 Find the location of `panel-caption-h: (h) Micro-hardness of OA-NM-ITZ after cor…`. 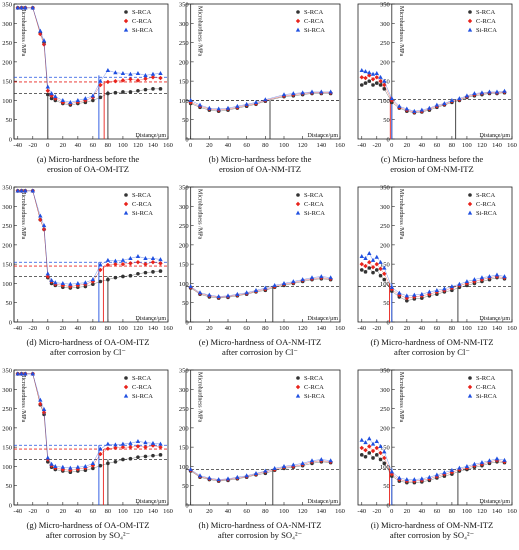

panel-caption-h: (h) Micro-hardness of OA-NM-ITZ after cor… is located at coordinates (260, 530).